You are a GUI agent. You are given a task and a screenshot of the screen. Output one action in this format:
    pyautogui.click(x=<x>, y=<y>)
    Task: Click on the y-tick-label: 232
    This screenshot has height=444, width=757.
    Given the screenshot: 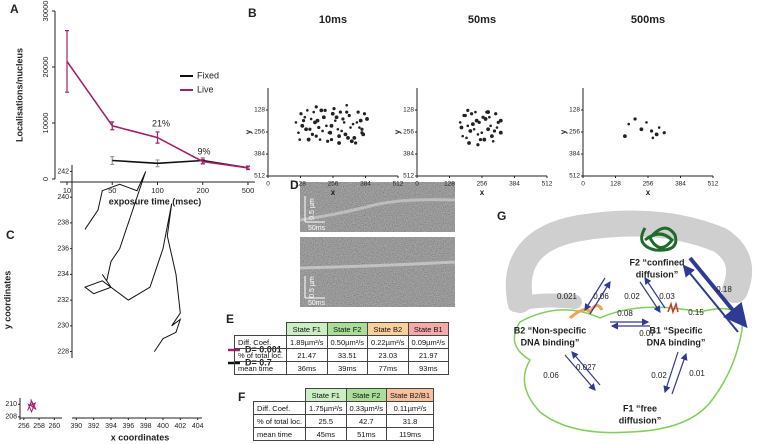 What is the action you would take?
    pyautogui.click(x=63, y=300)
    